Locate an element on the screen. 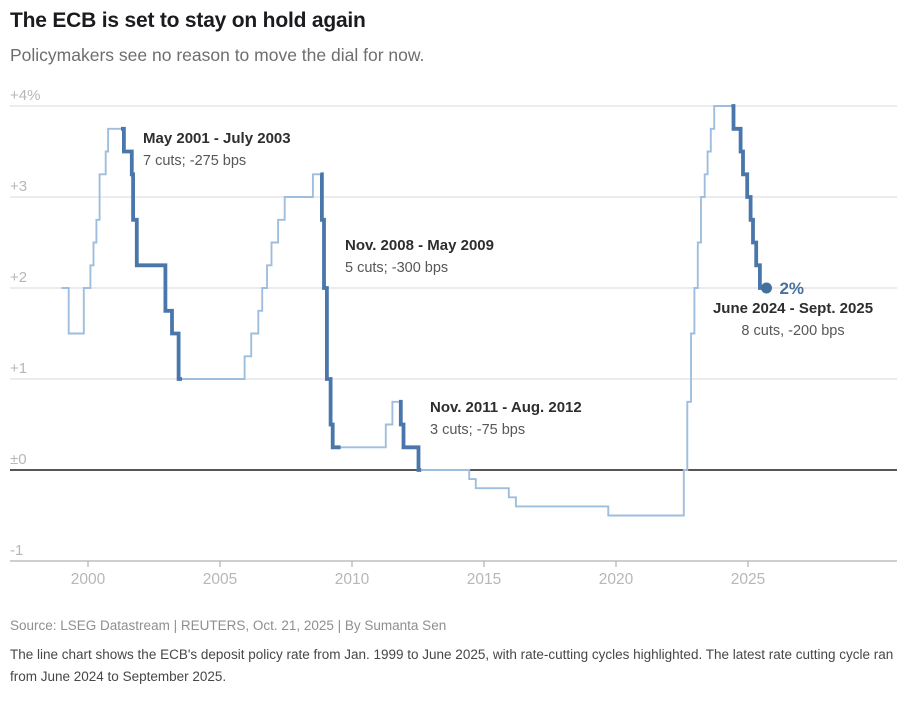 The image size is (915, 703). x-axis-tick-label: 2020 is located at coordinates (616, 579).